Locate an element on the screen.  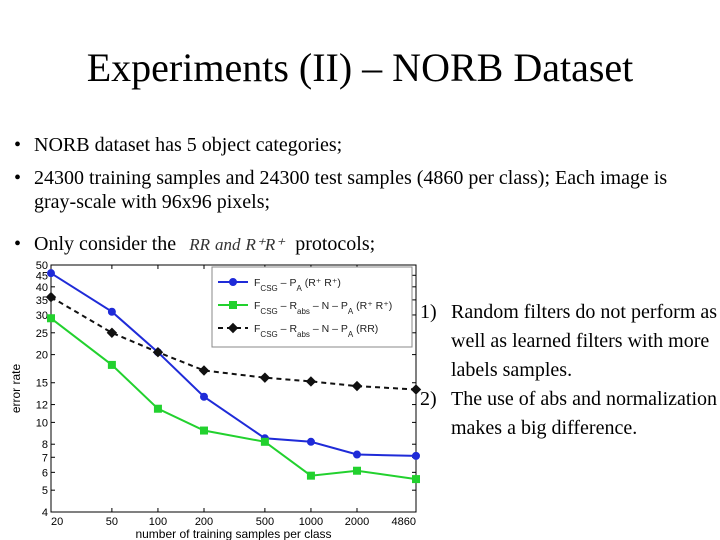
y-tick-label: 10 is located at coordinates (42, 423).